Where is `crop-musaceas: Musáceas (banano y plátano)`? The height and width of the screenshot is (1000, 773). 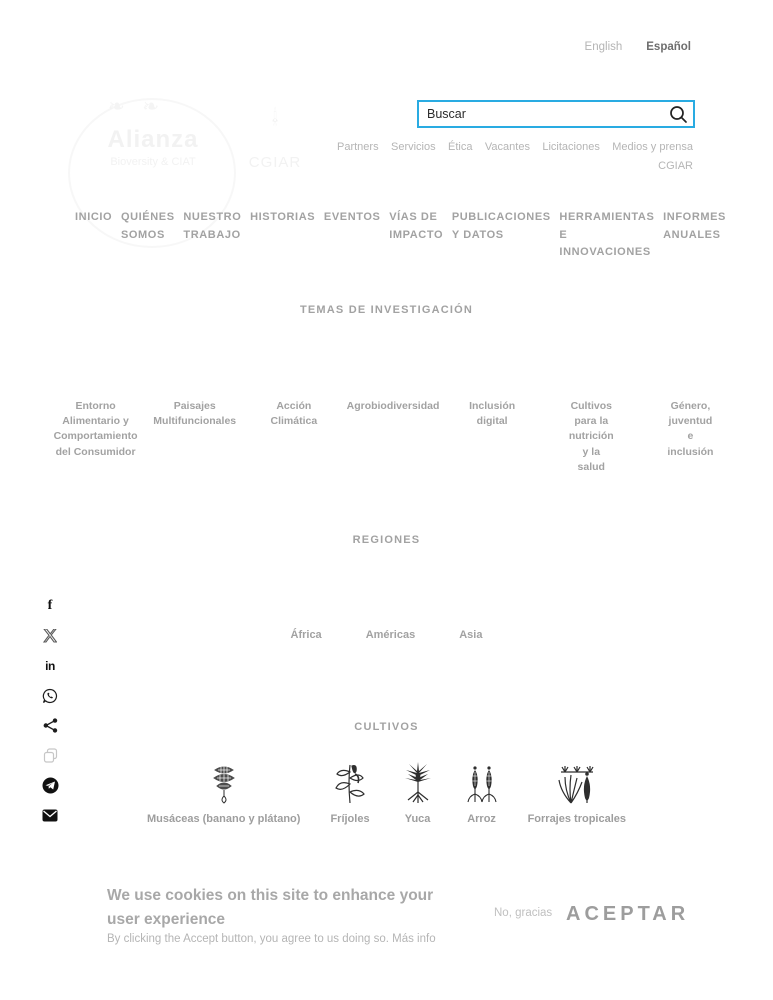
crop-musaceas: Musáceas (banano y plátano) is located at coordinates (223, 793).